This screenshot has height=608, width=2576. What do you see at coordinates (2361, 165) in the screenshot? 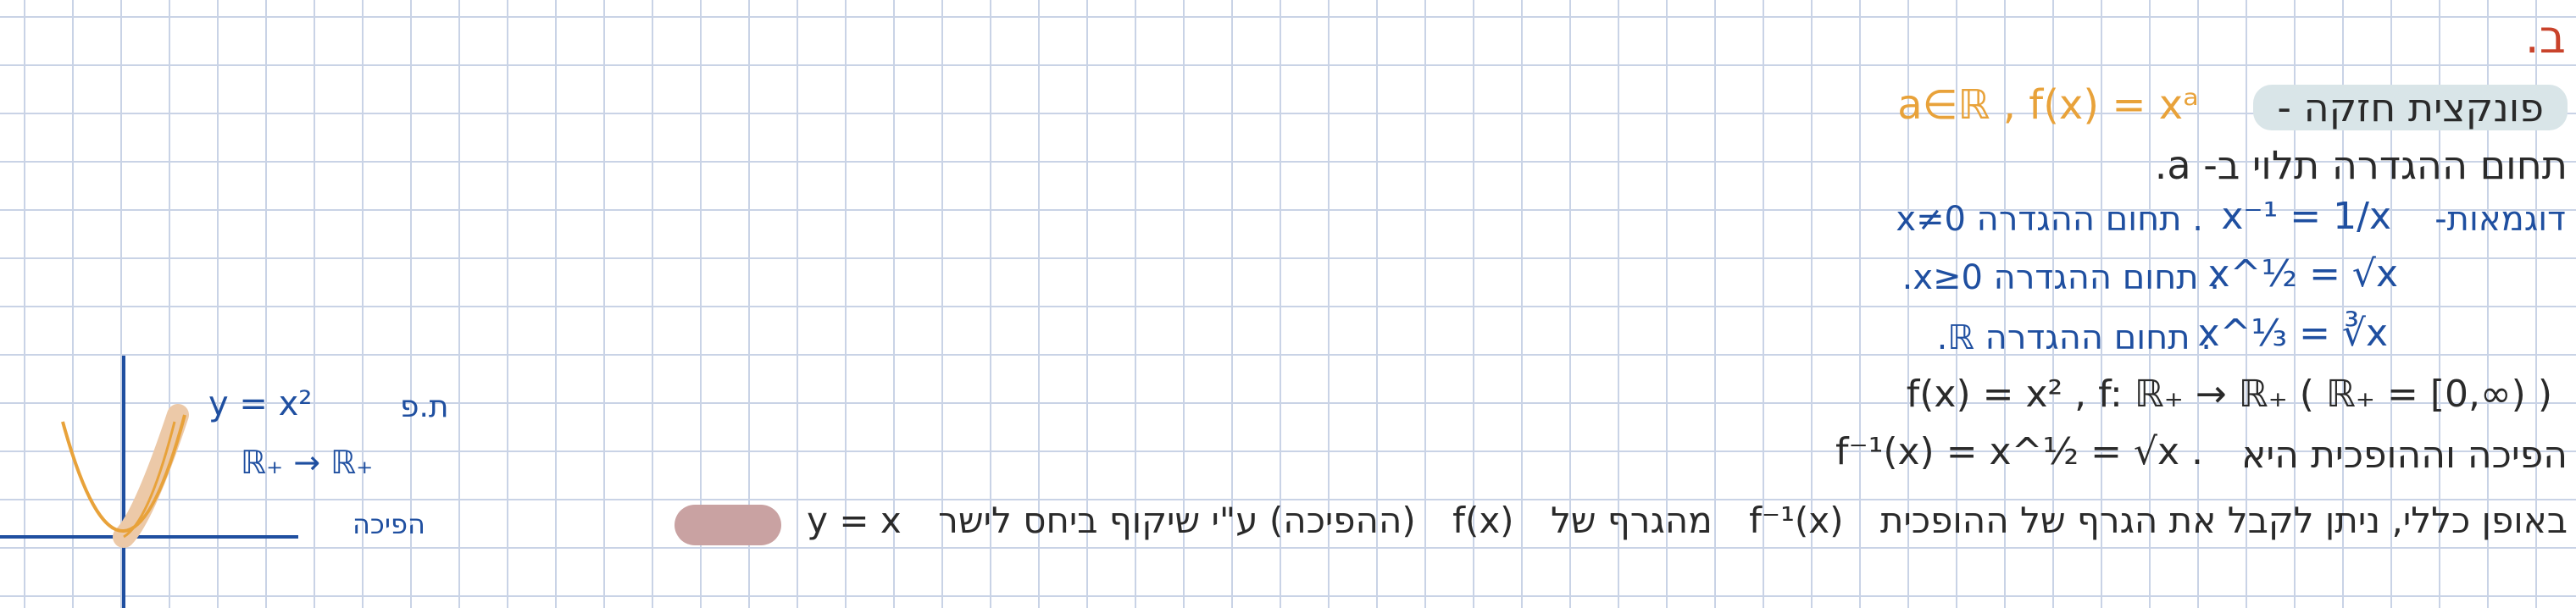
I see `domain-depends-text: תחום ההגדרה תלוי ב- a.` at bounding box center [2361, 165].